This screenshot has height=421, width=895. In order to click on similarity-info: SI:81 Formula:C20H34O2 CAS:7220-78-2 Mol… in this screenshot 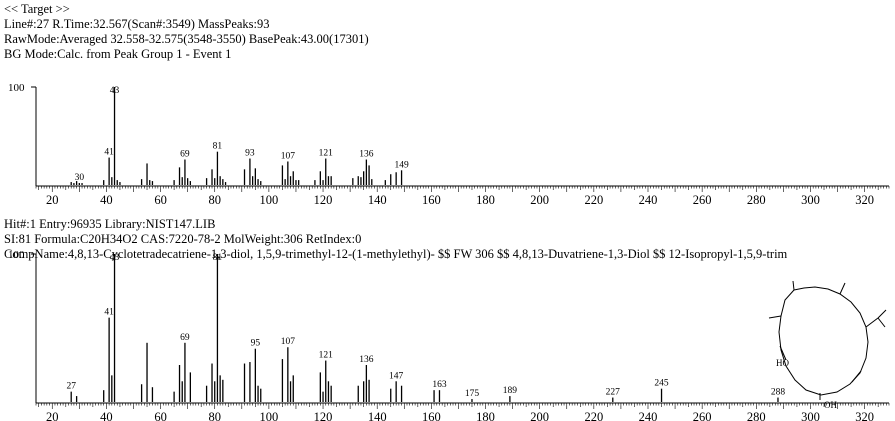, I will do `click(183, 239)`.